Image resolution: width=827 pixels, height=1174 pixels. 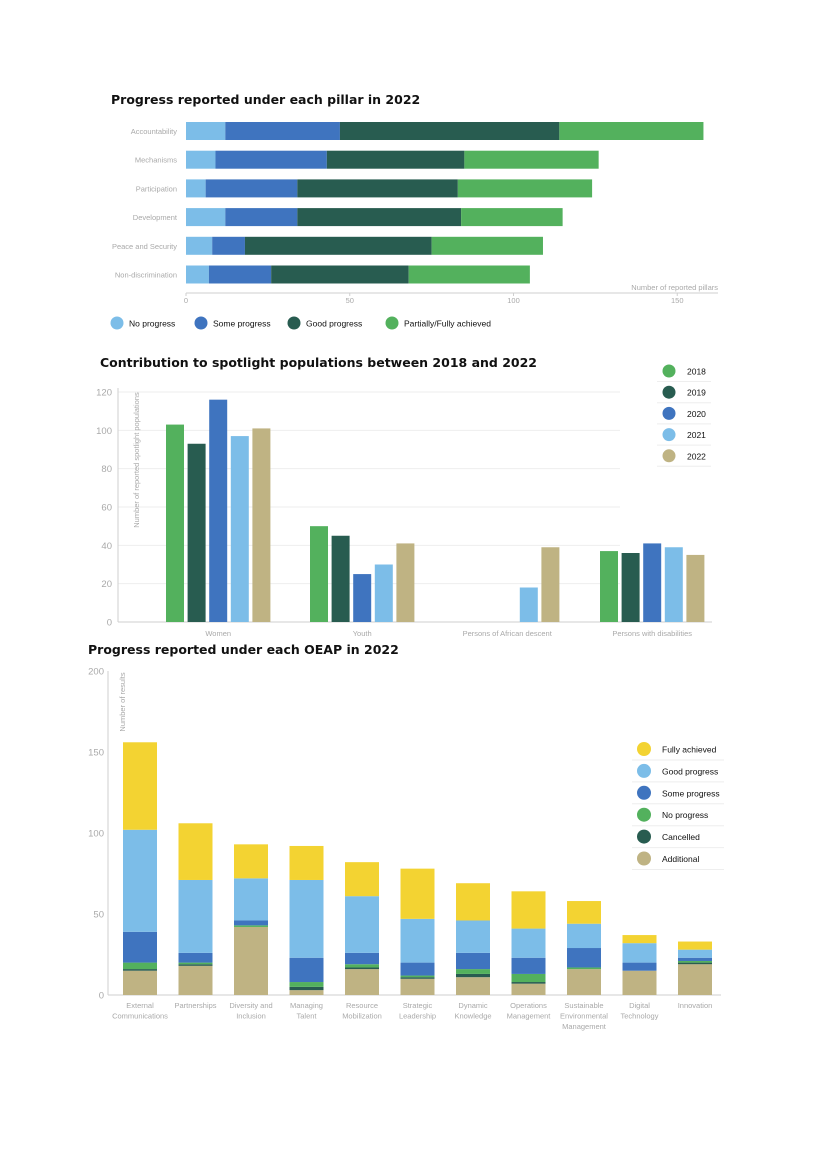 I want to click on bar-additional-partnerships, so click(x=195, y=980).